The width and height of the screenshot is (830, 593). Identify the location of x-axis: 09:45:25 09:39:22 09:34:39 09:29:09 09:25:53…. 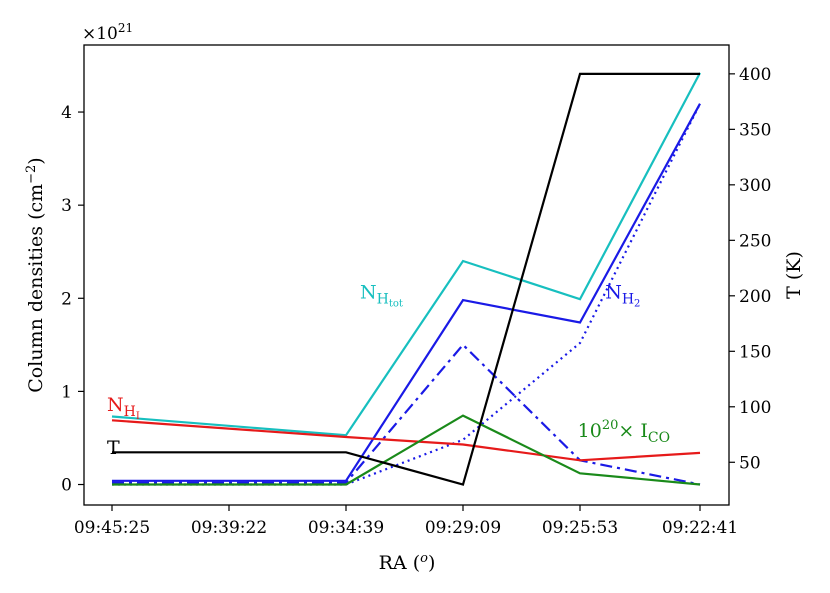
(406, 521).